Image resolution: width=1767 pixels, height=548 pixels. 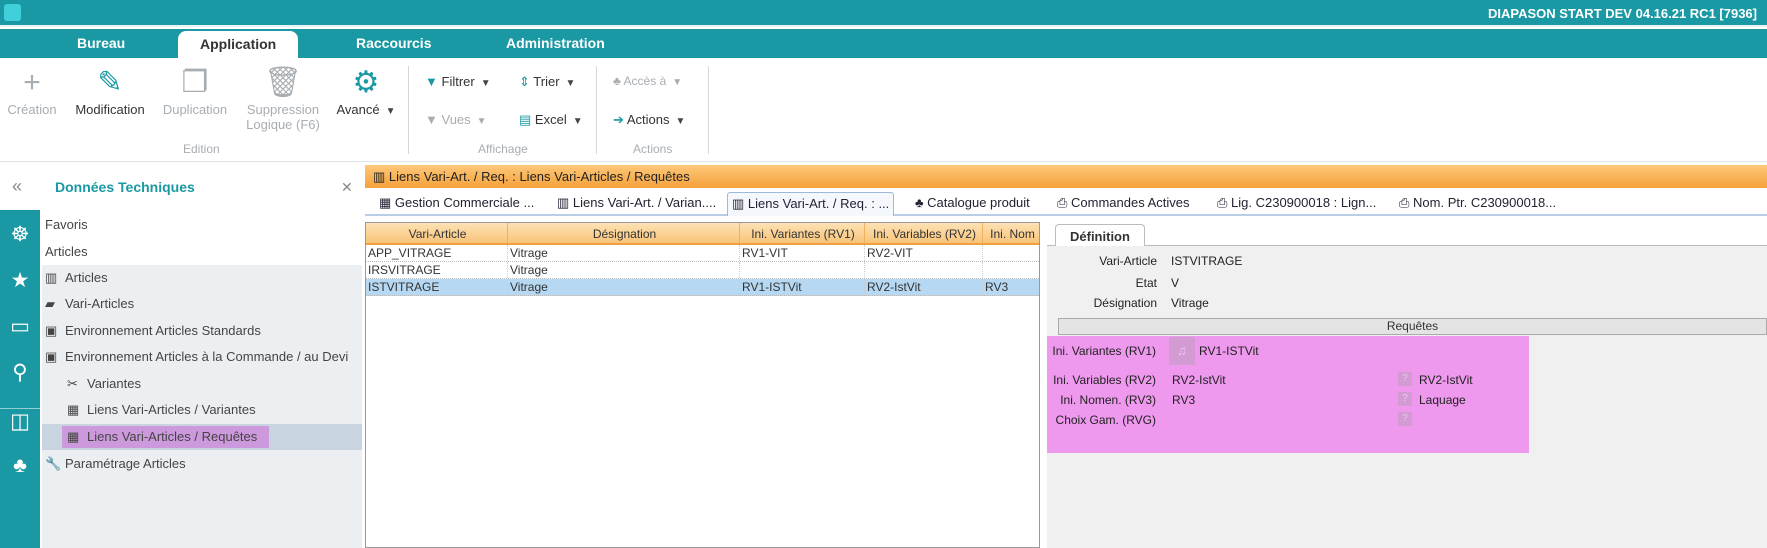 I want to click on field-label: Désignation, so click(x=1125, y=303).